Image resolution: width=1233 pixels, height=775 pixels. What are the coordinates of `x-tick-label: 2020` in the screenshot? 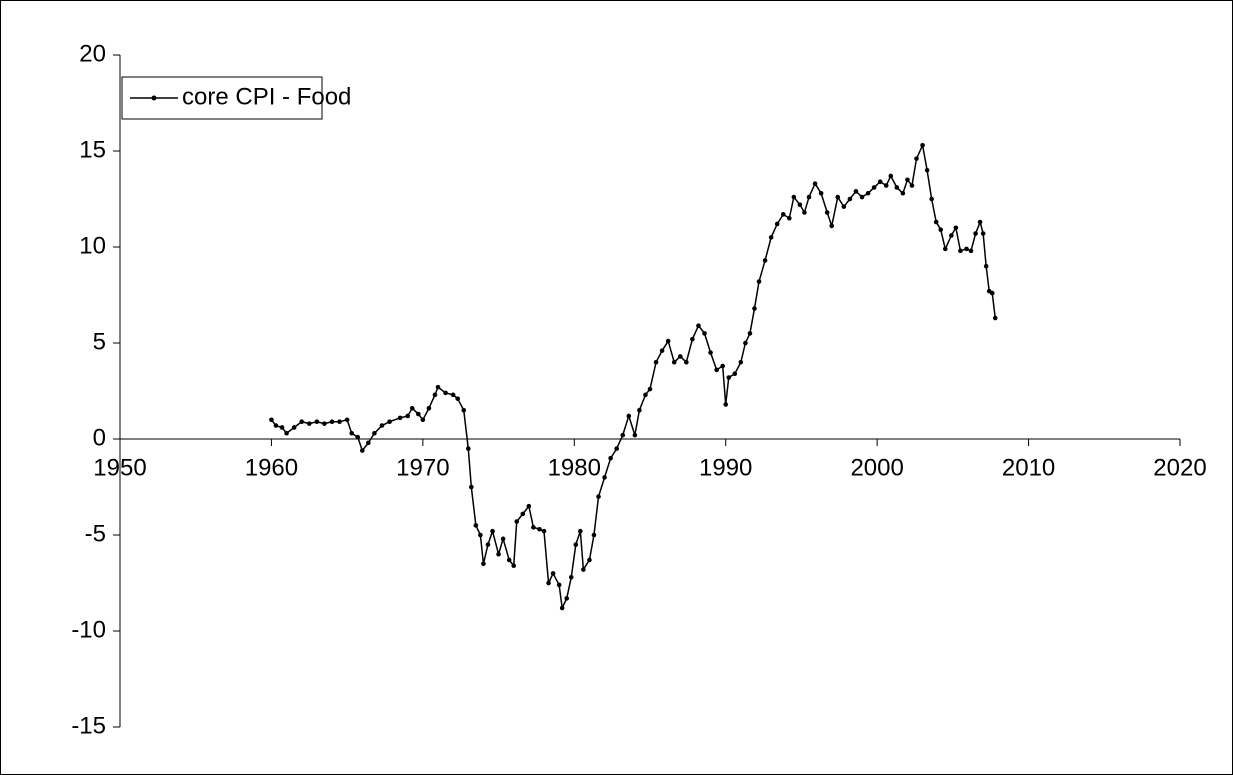 It's located at (1179, 467).